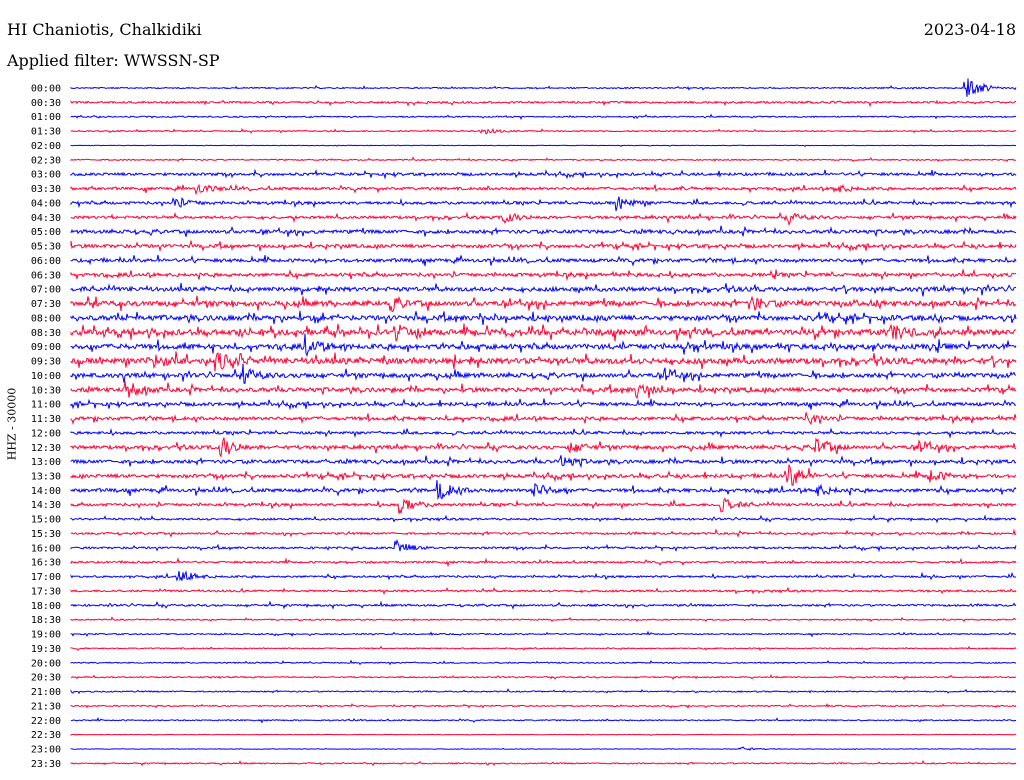 This screenshot has height=780, width=1024. Describe the element at coordinates (46, 232) in the screenshot. I see `row-time-label: 05:00` at that location.